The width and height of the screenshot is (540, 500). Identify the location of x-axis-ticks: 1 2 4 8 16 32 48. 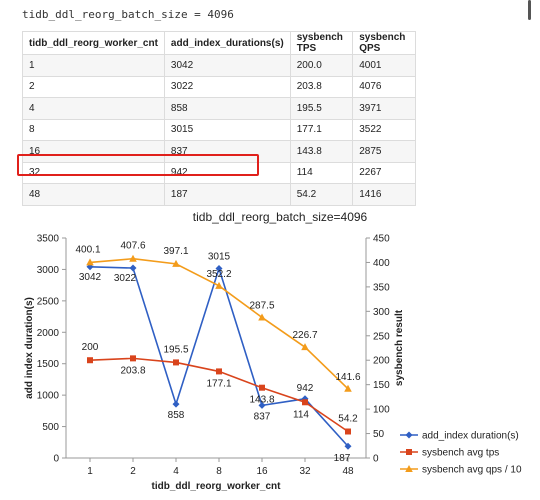
(220, 467).